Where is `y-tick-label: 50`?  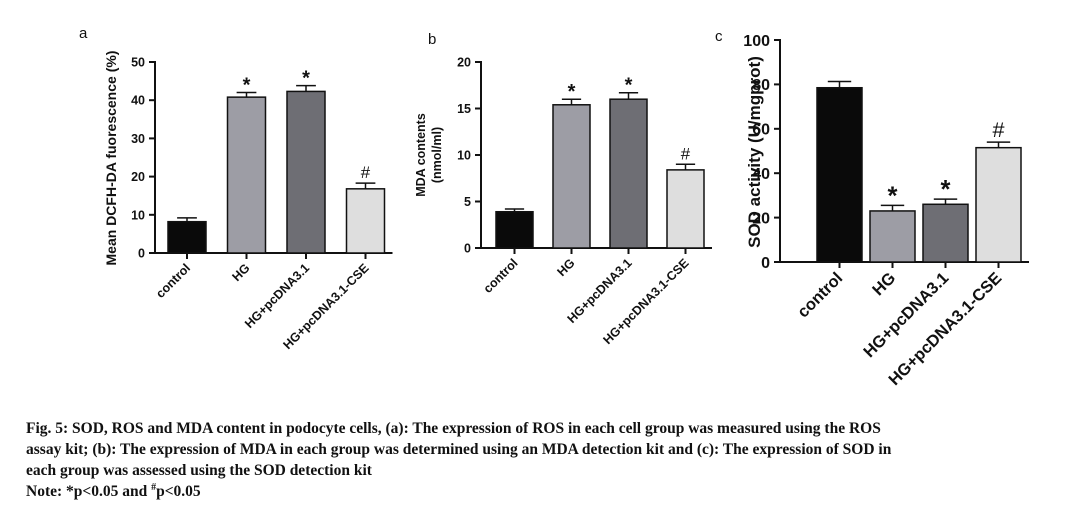
y-tick-label: 50 is located at coordinates (138, 63).